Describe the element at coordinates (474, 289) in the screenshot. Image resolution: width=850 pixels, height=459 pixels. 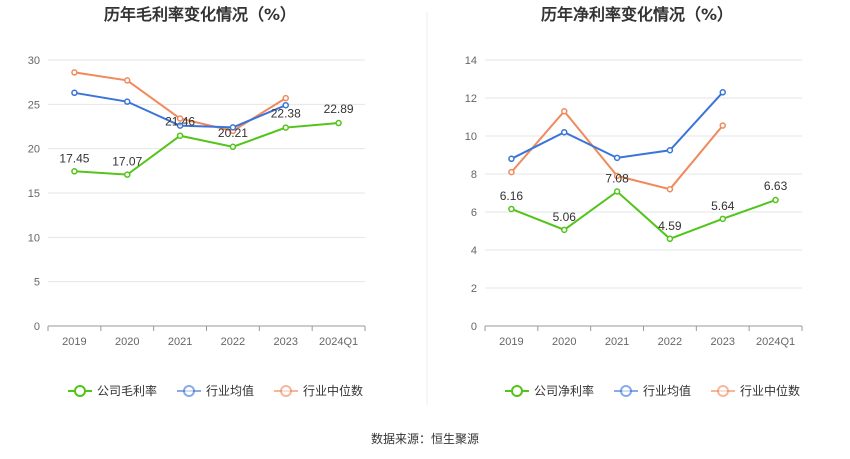
I see `y-tick-label: 2` at that location.